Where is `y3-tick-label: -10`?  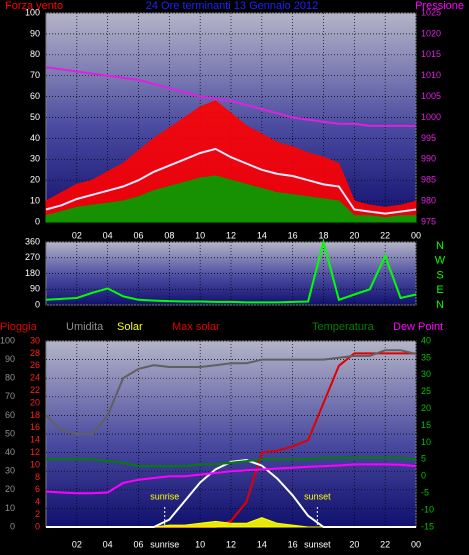 y3-tick-label: -10 is located at coordinates (427, 509).